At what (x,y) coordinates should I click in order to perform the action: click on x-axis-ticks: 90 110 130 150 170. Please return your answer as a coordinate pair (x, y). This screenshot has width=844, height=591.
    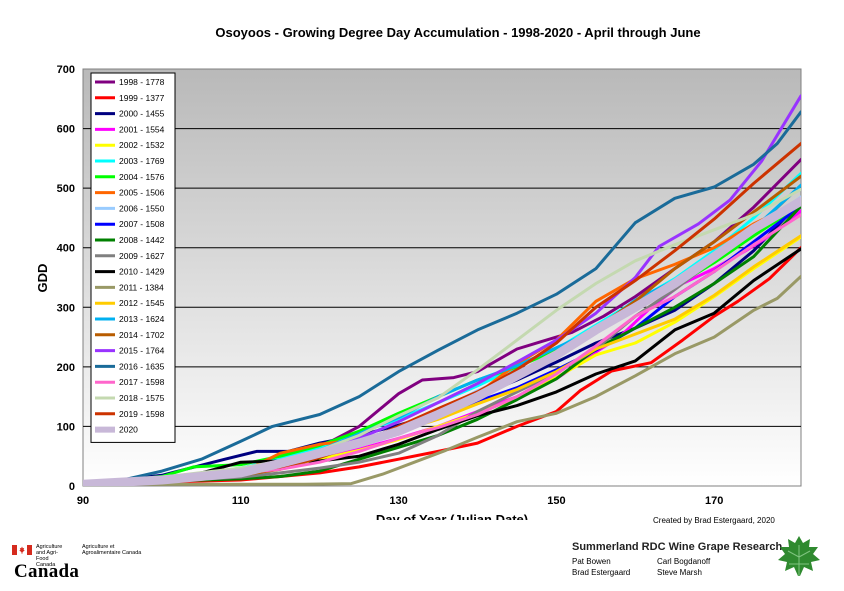
    Looking at the image, I should click on (400, 501).